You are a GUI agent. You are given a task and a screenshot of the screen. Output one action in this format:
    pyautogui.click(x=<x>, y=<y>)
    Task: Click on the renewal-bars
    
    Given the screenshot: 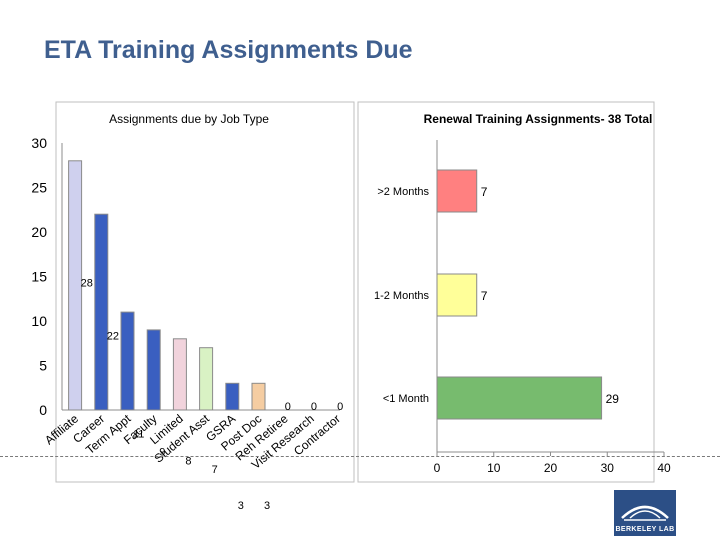 What is the action you would take?
    pyautogui.click(x=519, y=294)
    